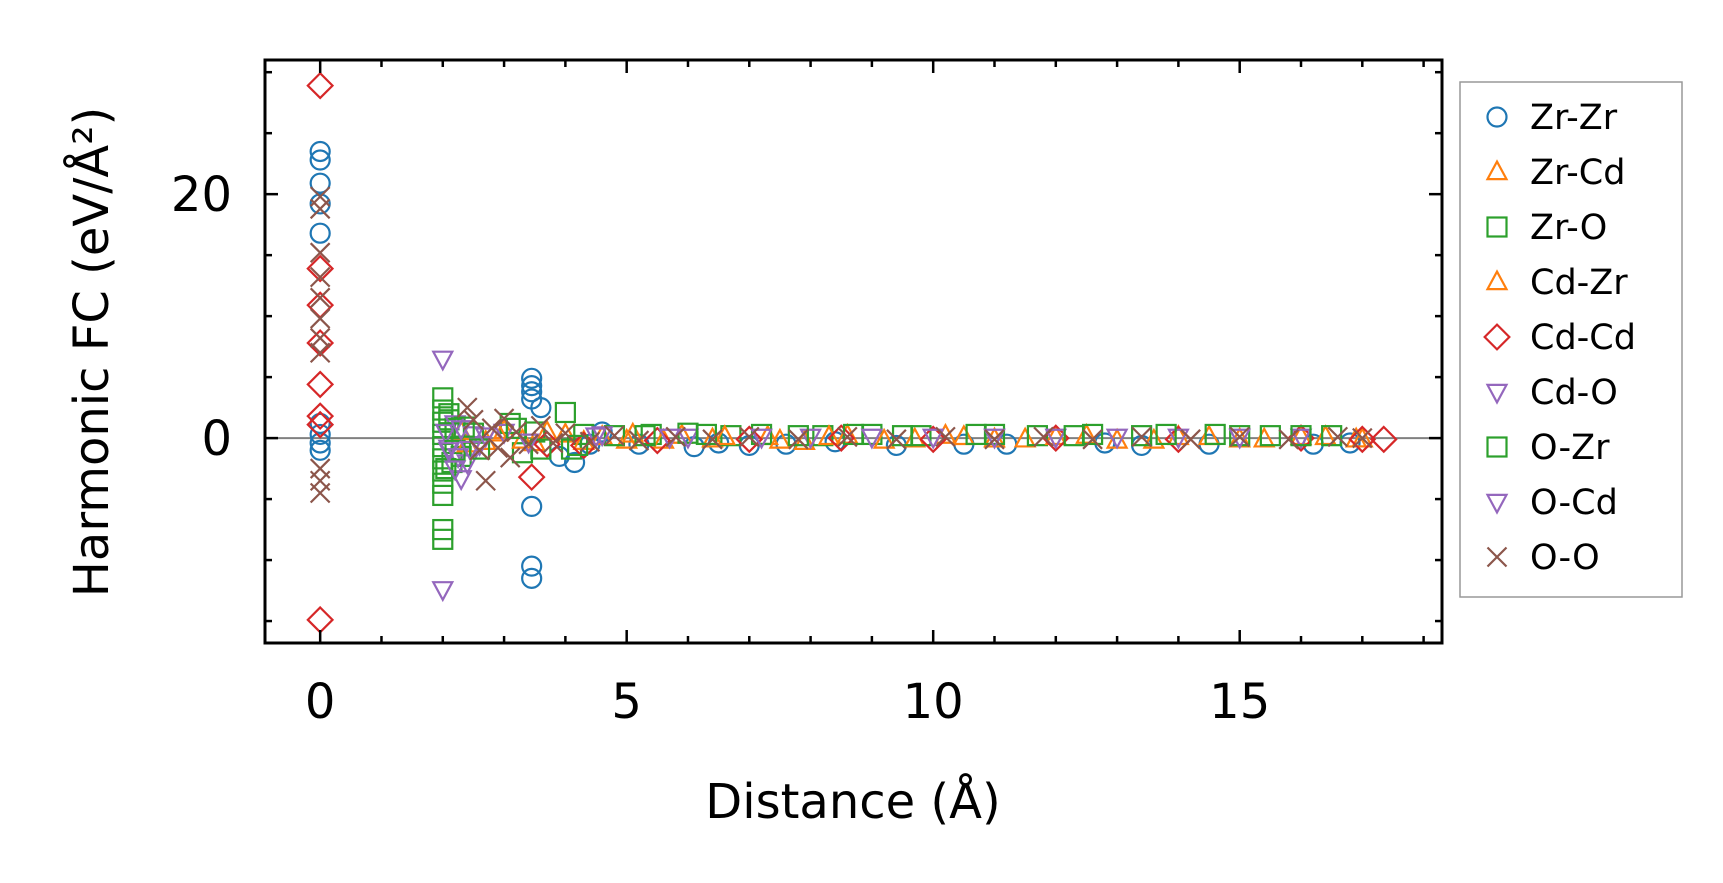 The image size is (1723, 883). Describe the element at coordinates (320, 702) in the screenshot. I see `x-tick-label: 0` at that location.